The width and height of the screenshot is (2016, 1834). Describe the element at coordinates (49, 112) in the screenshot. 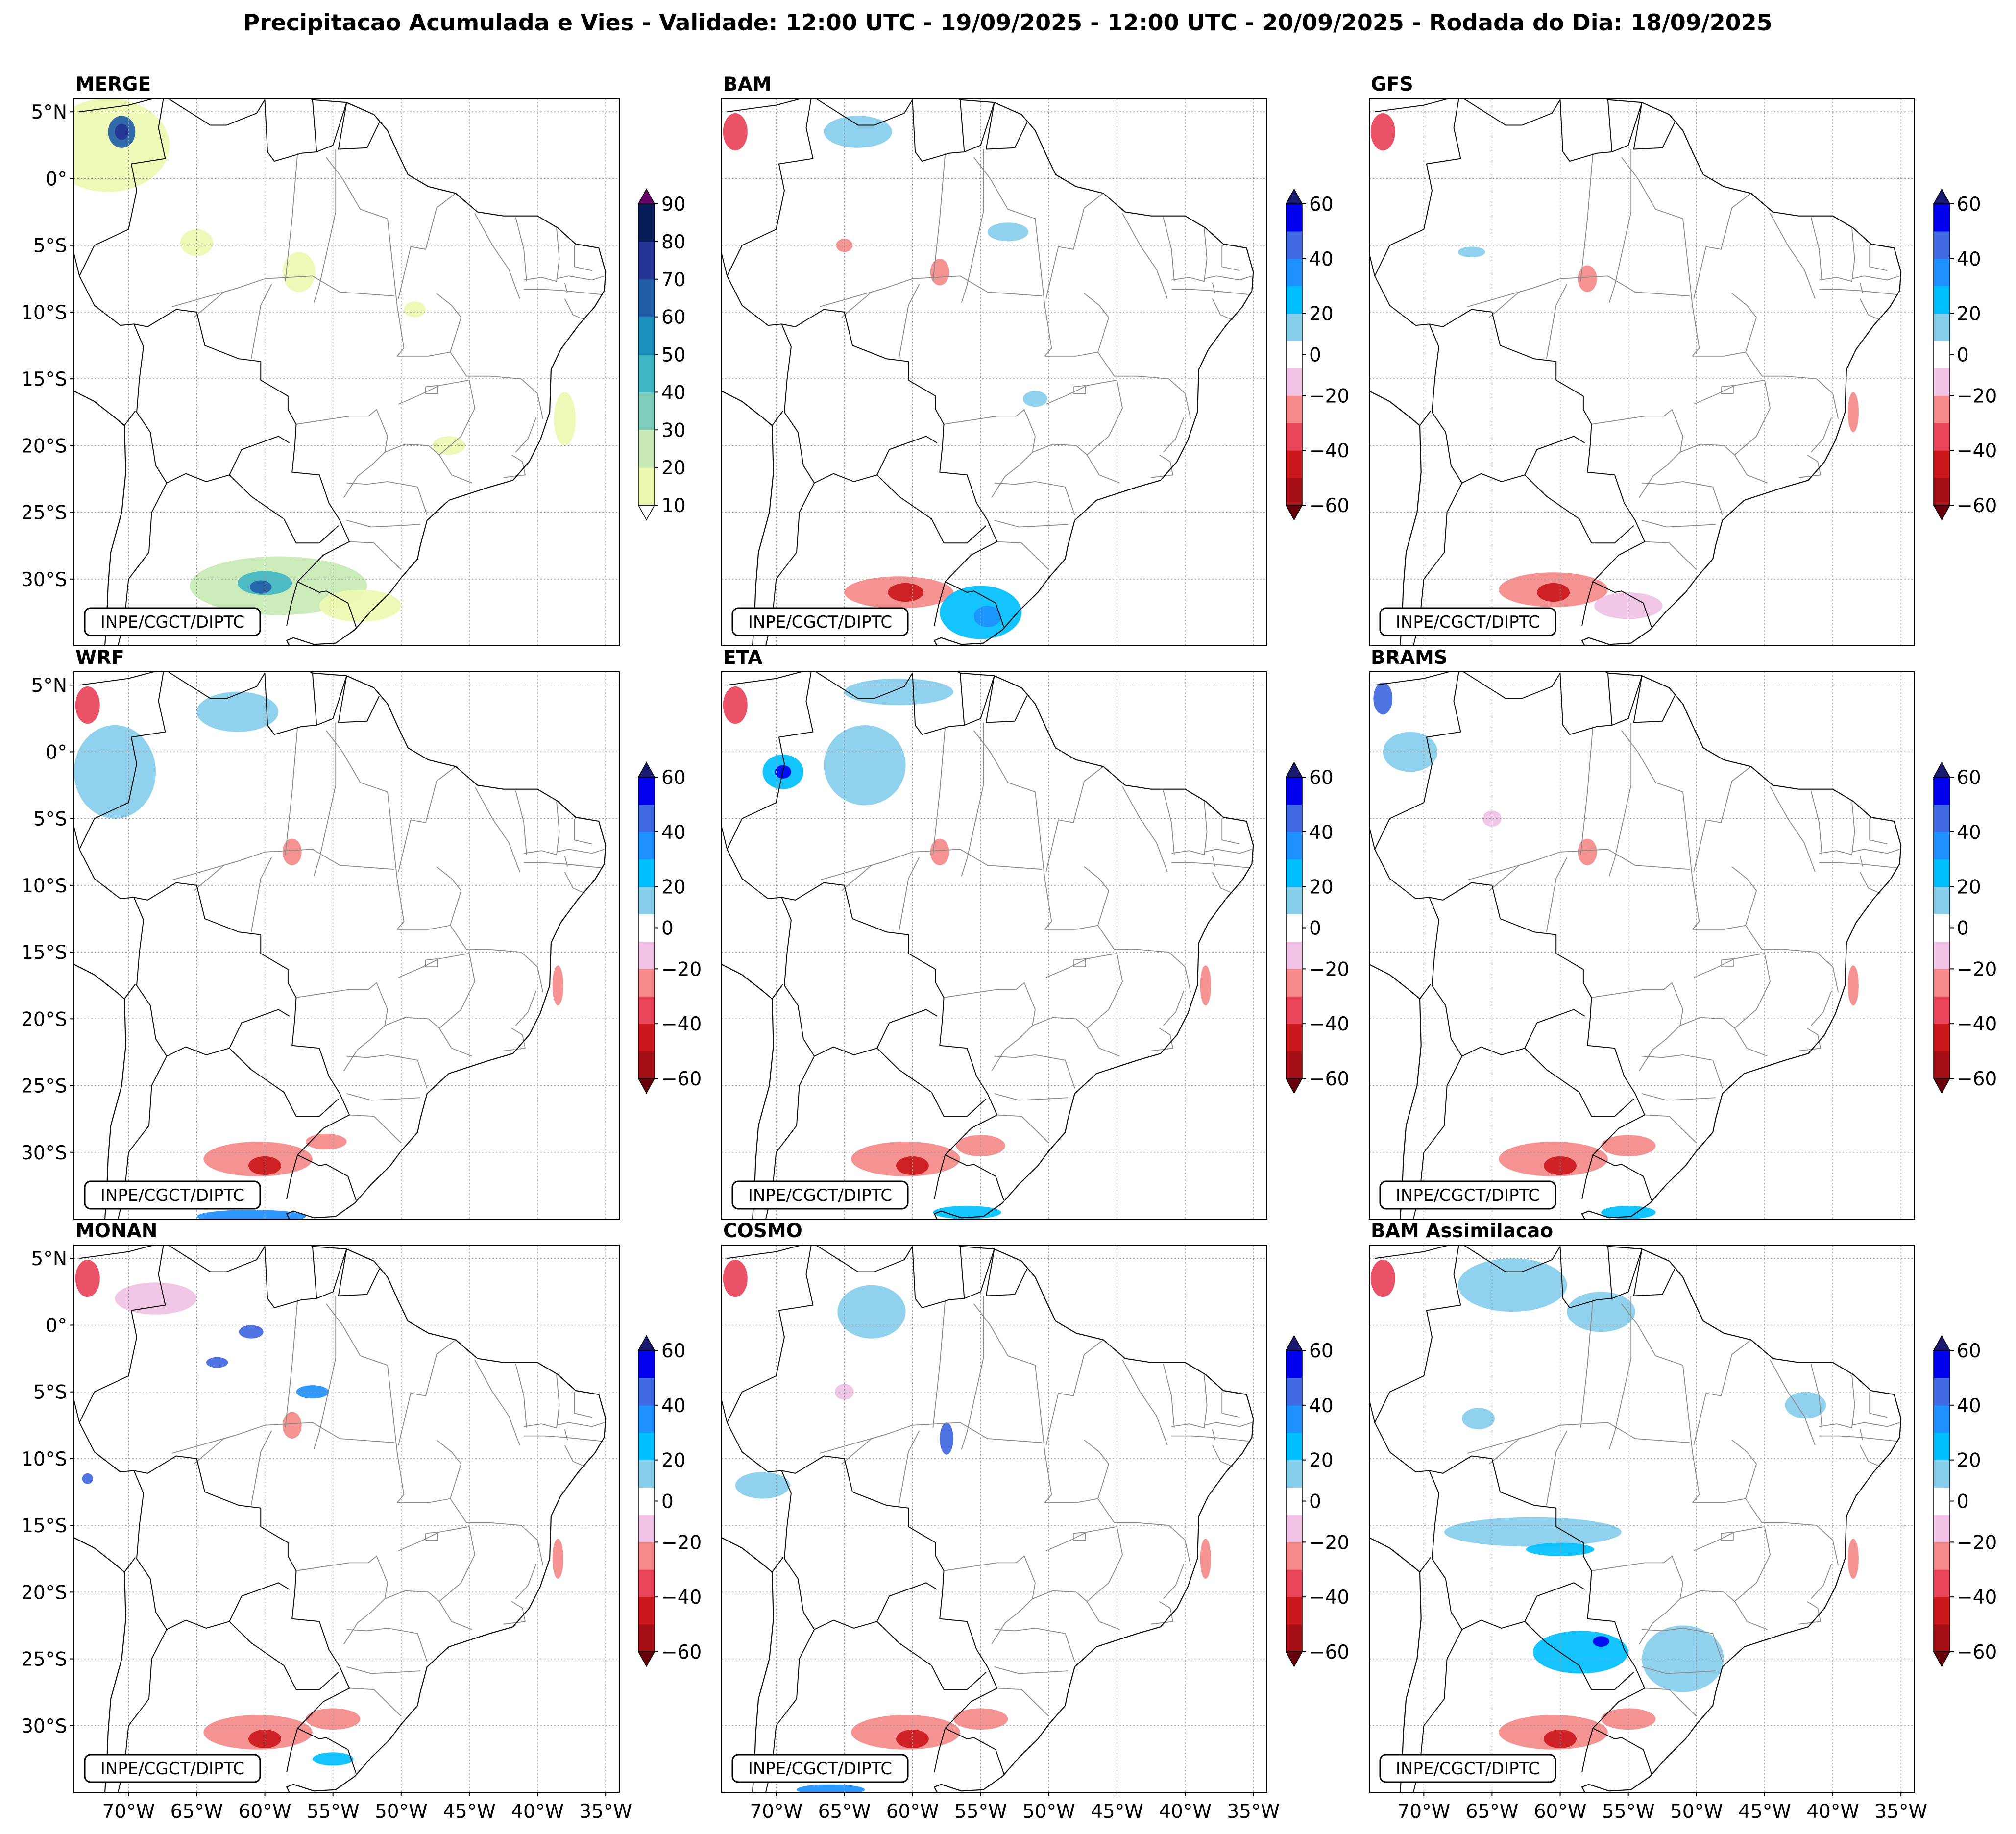

I see `lat-tick-label: 5°N` at that location.